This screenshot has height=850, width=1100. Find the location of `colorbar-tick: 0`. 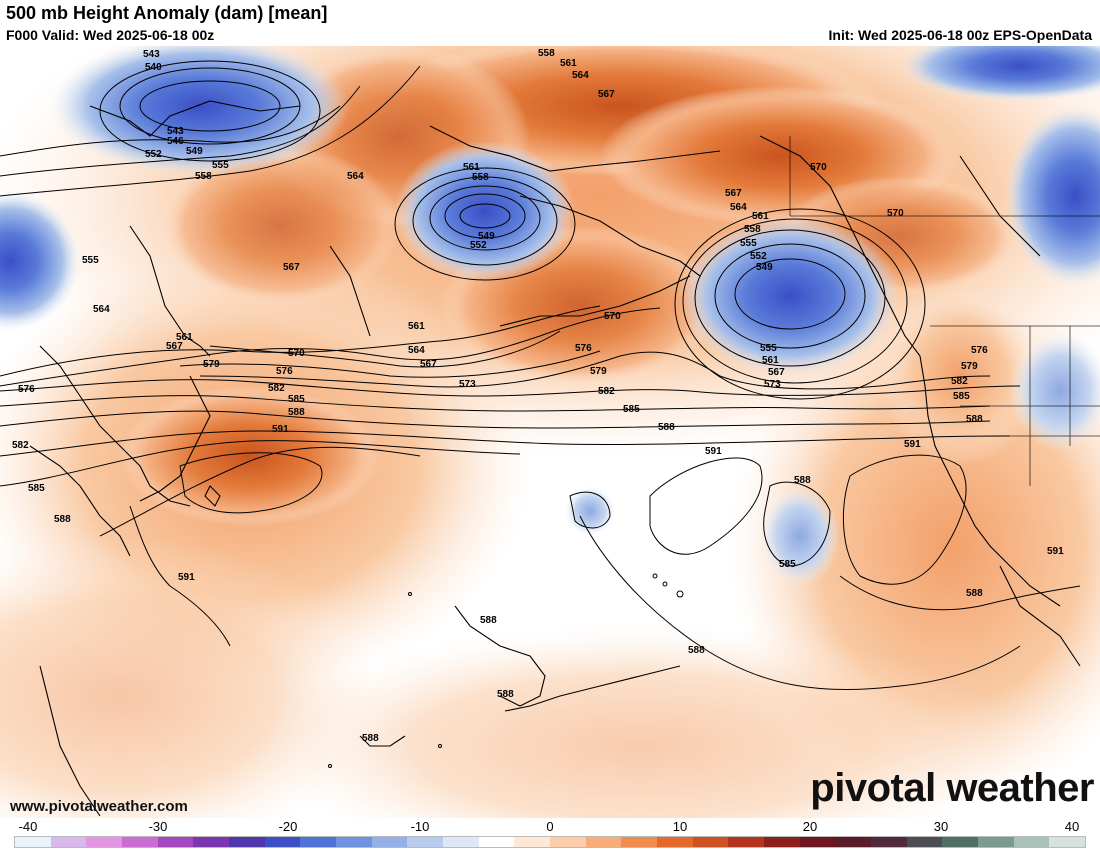

colorbar-tick: 0 is located at coordinates (550, 826).